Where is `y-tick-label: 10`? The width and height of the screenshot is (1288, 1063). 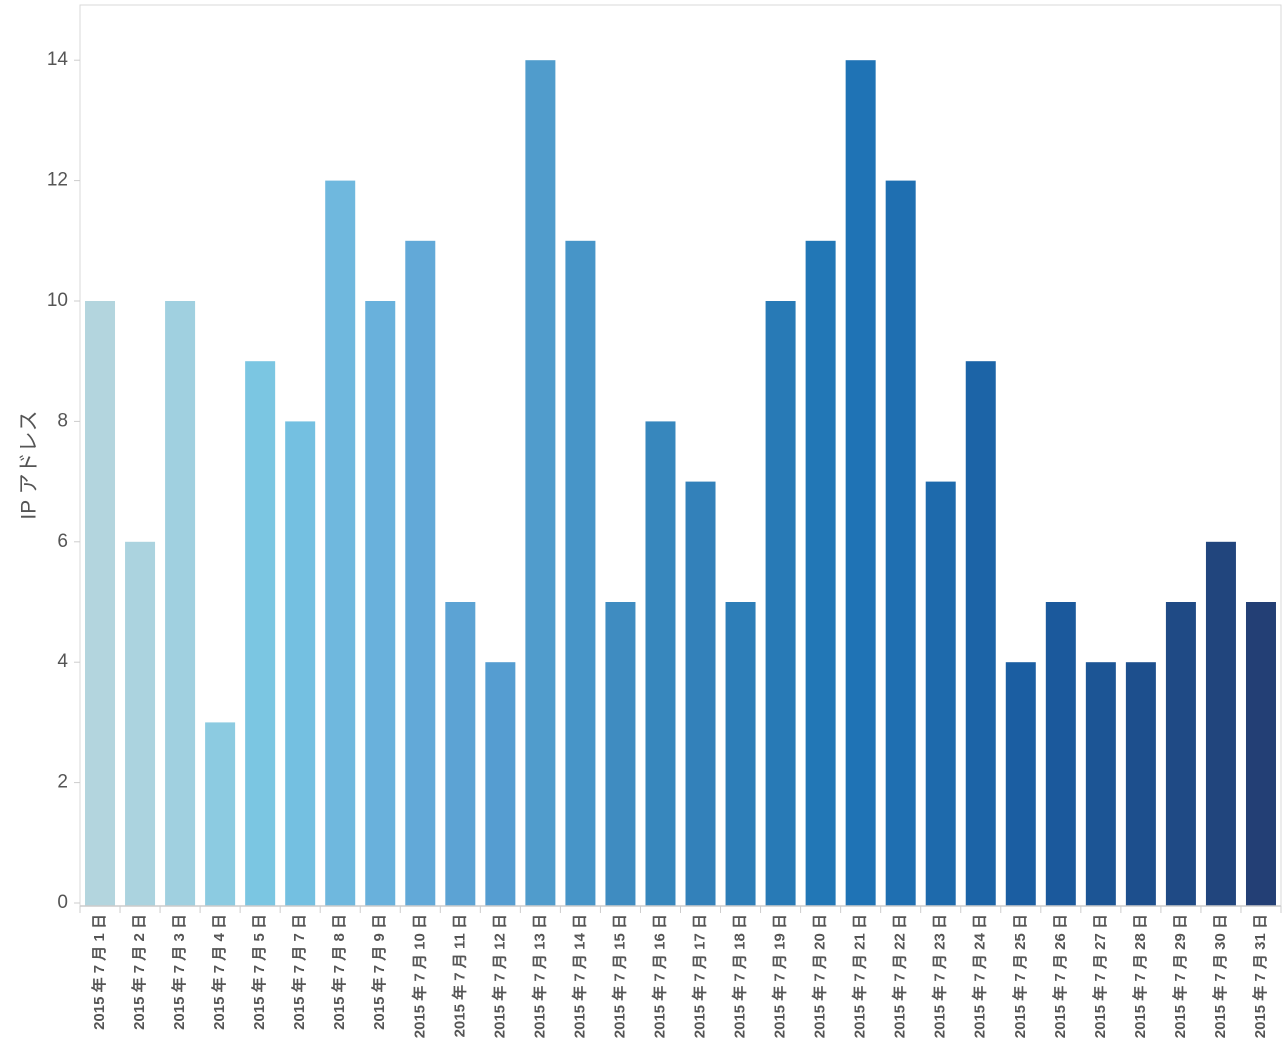
y-tick-label: 10 is located at coordinates (57, 300).